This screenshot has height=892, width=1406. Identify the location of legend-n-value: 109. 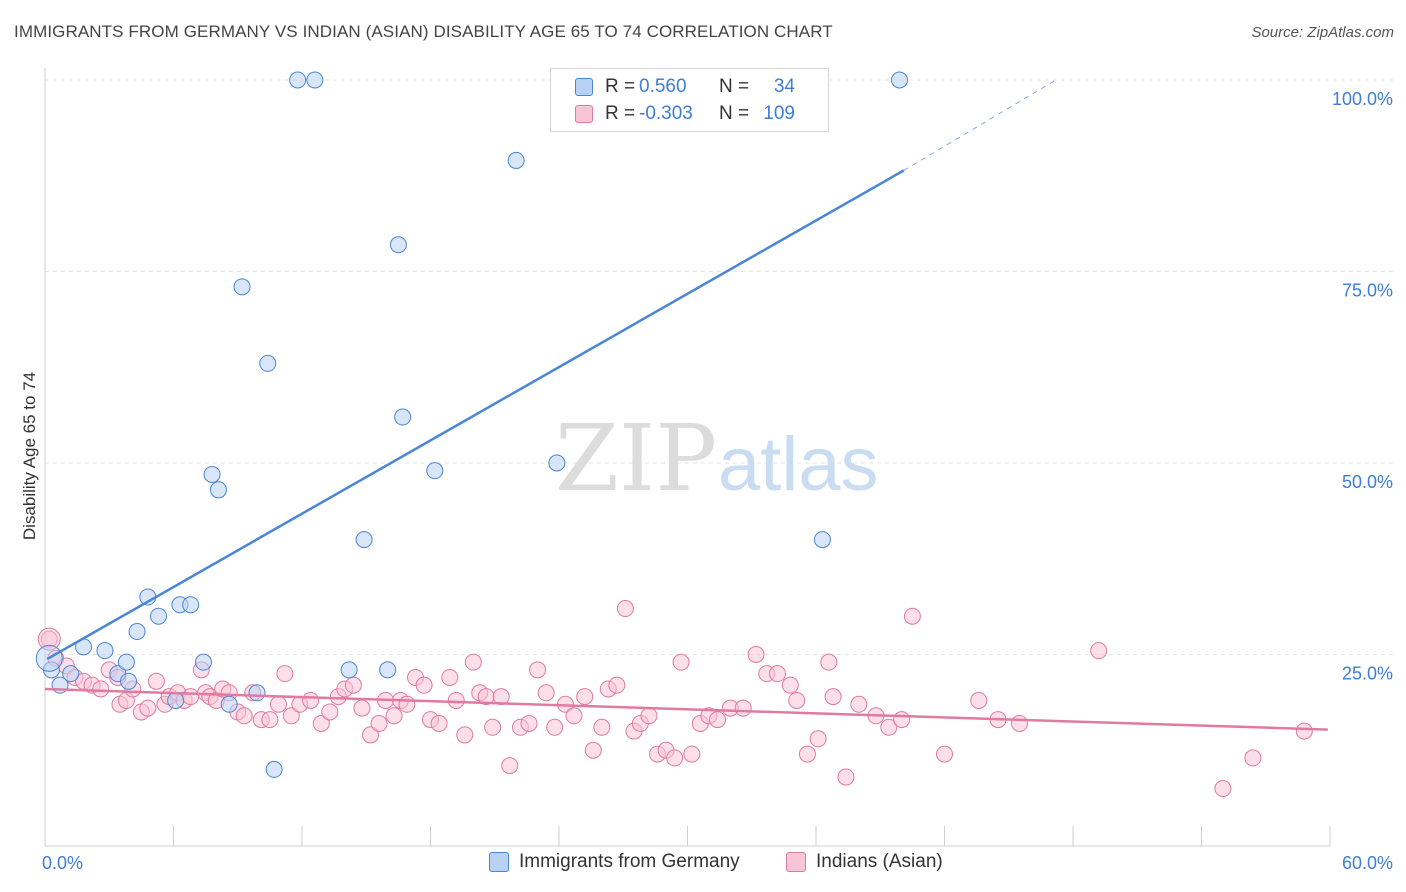
(779, 113).